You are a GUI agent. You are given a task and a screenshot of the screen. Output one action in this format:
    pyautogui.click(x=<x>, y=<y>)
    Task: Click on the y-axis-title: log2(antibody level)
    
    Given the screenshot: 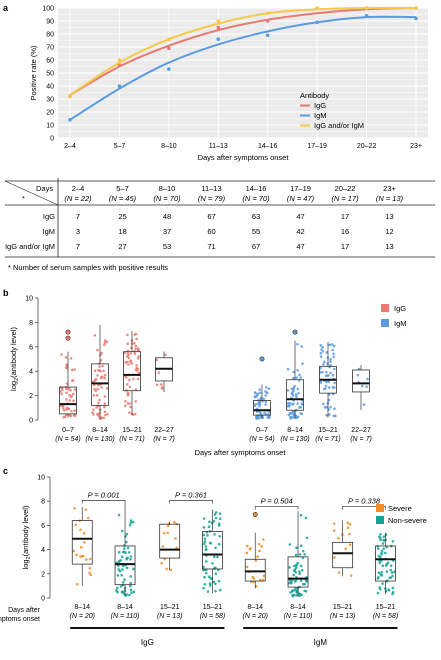 What is the action you would take?
    pyautogui.click(x=14, y=359)
    